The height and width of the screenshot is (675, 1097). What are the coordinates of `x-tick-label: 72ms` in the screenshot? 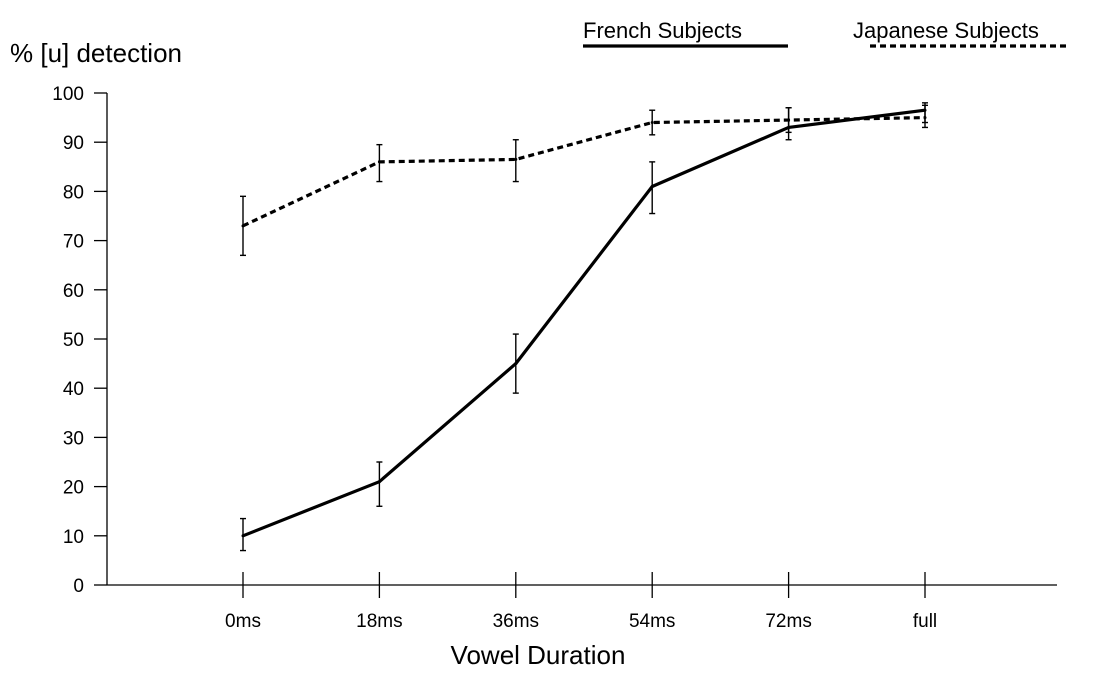 It's located at (788, 621).